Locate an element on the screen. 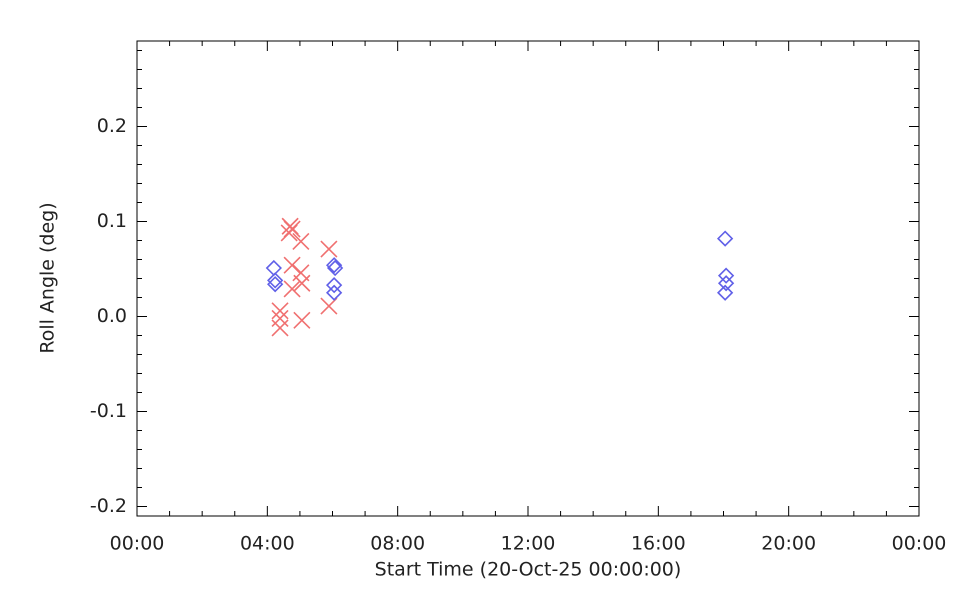 This screenshot has width=960, height=600. y-tick-label: -0.2 is located at coordinates (108, 506).